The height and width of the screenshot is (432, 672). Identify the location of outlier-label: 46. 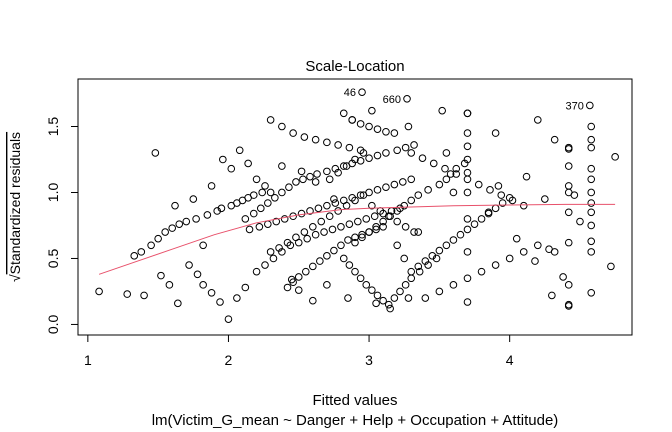
(350, 93).